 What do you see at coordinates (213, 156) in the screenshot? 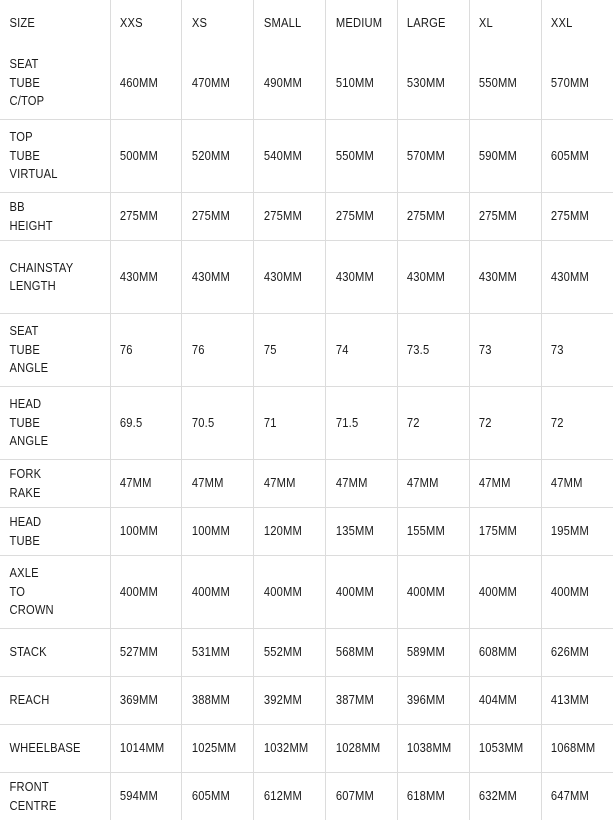
I see `metric-value: 520MM` at bounding box center [213, 156].